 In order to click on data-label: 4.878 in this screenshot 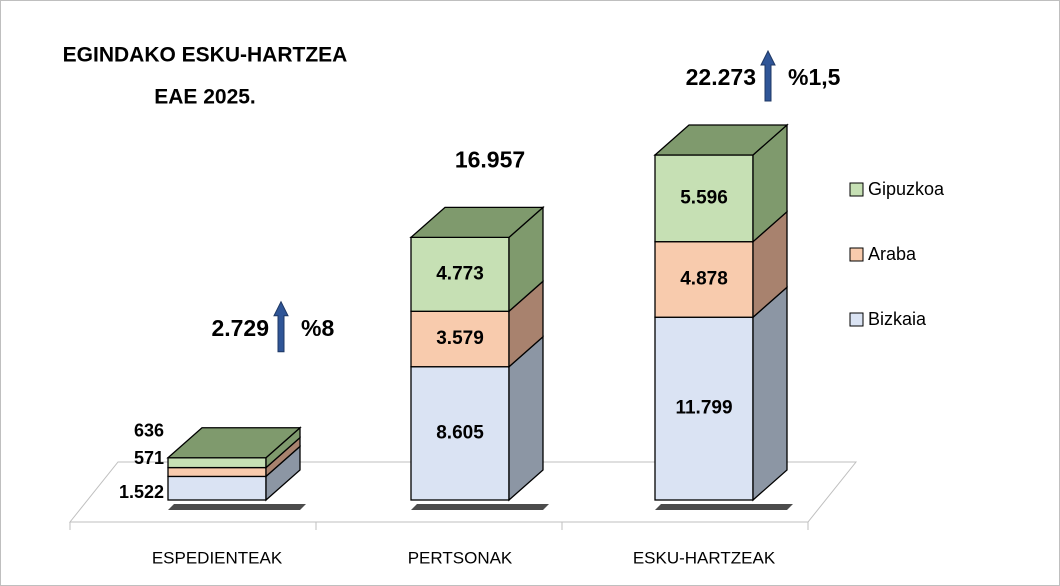, I will do `click(704, 278)`.